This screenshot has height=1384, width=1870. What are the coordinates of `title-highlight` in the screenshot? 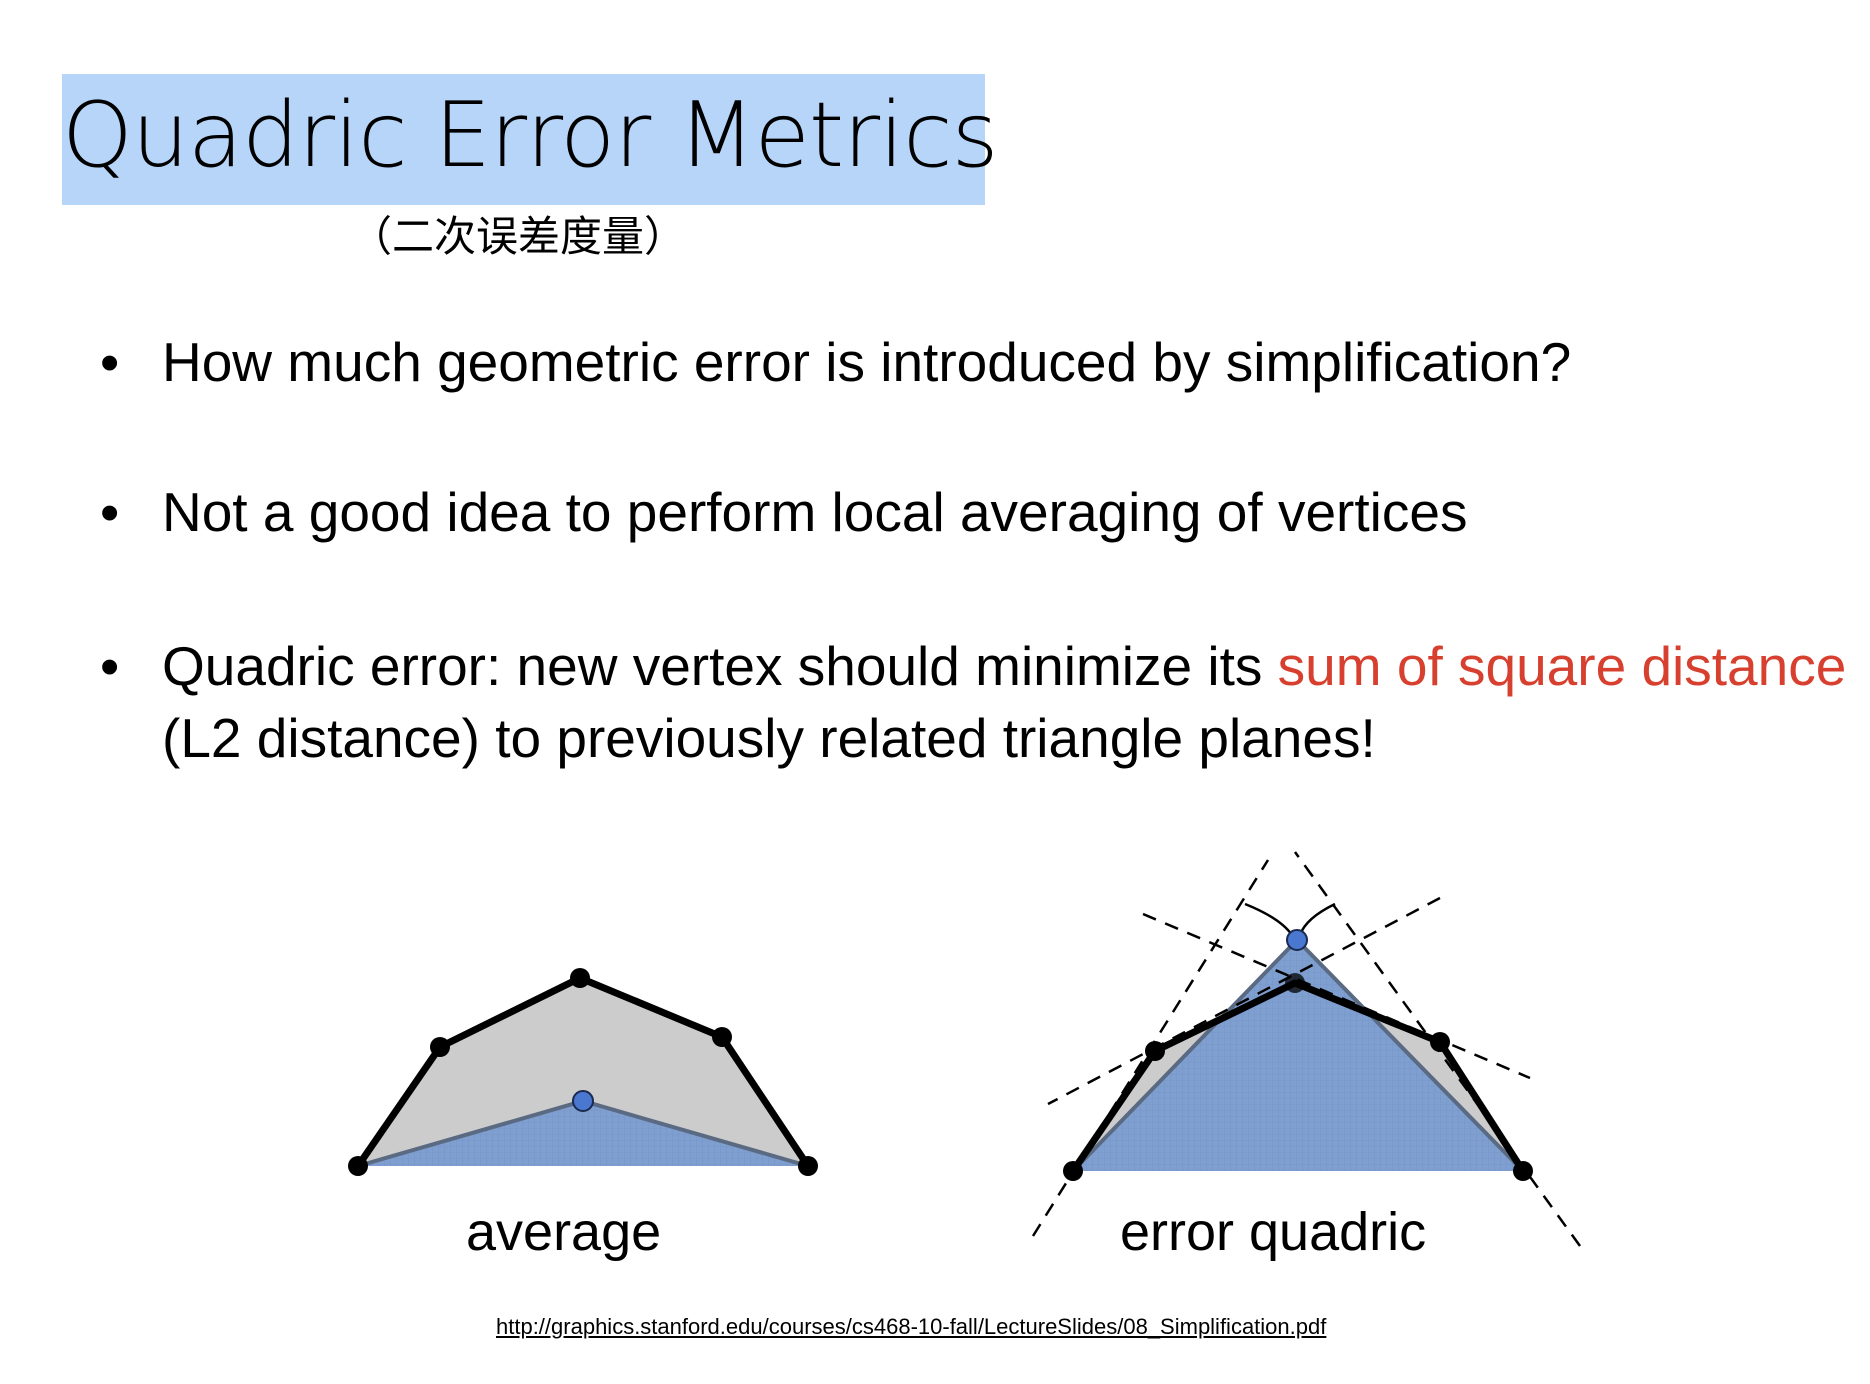 It's located at (523, 139).